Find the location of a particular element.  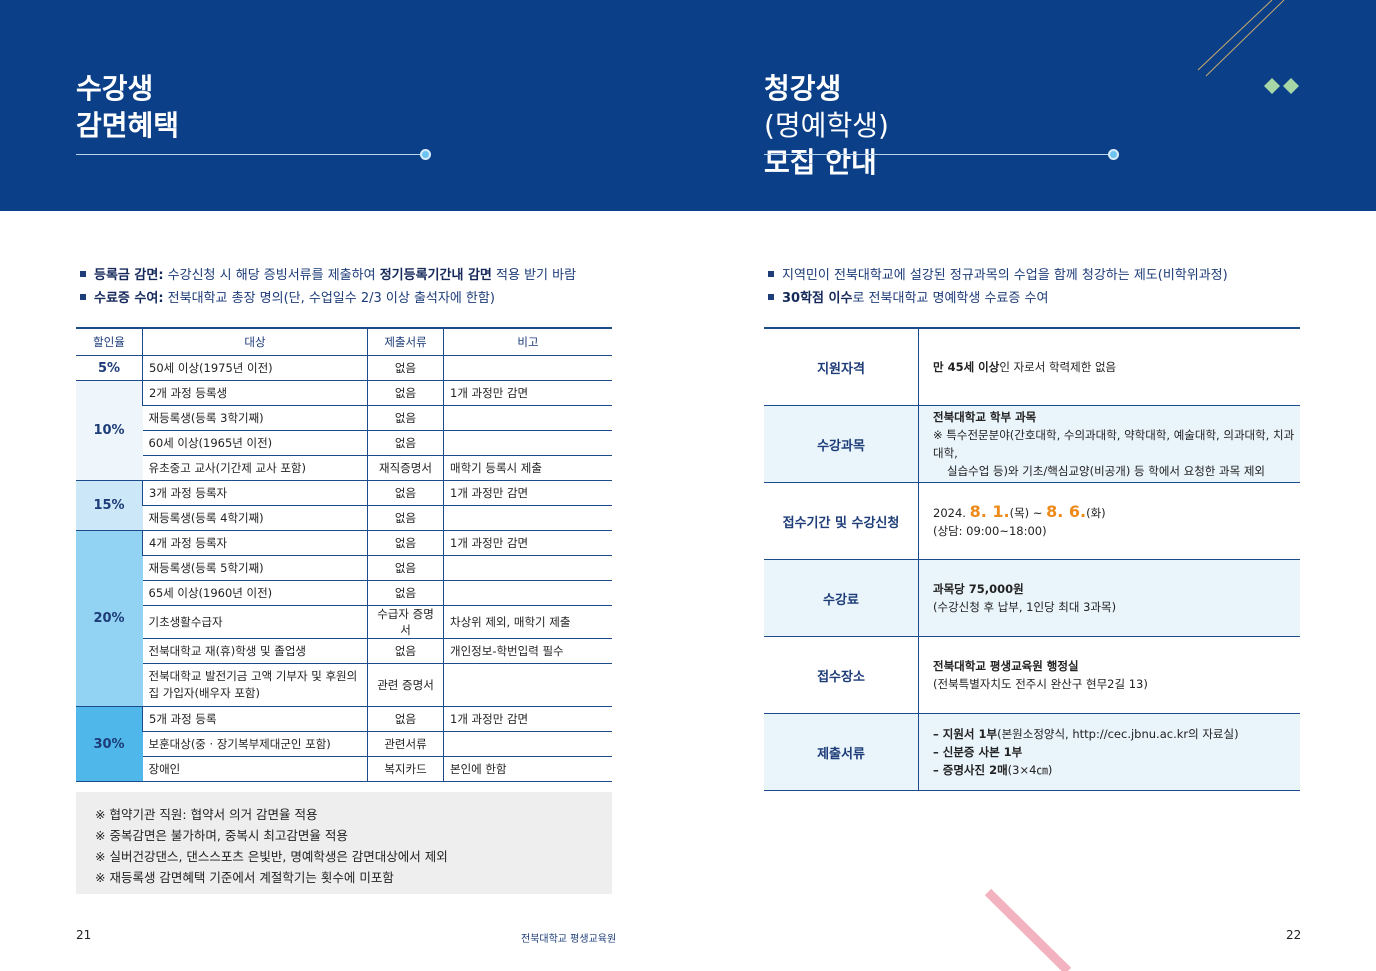

title-text: (명예학생) is located at coordinates (826, 125).